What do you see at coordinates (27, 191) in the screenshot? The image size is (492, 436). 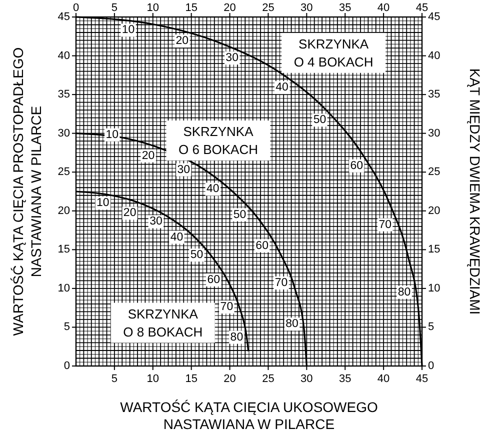 I see `y-axis-title: WARTOŚĆ KĄTA CIĘCIA PROSTOPADŁEGO NASTAWIANA W PILARCE` at bounding box center [27, 191].